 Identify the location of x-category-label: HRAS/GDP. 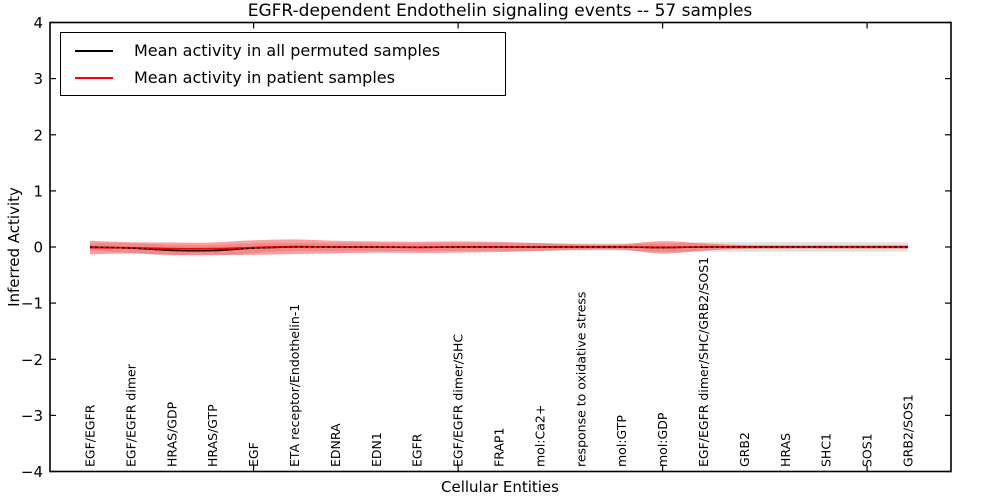
(171, 434).